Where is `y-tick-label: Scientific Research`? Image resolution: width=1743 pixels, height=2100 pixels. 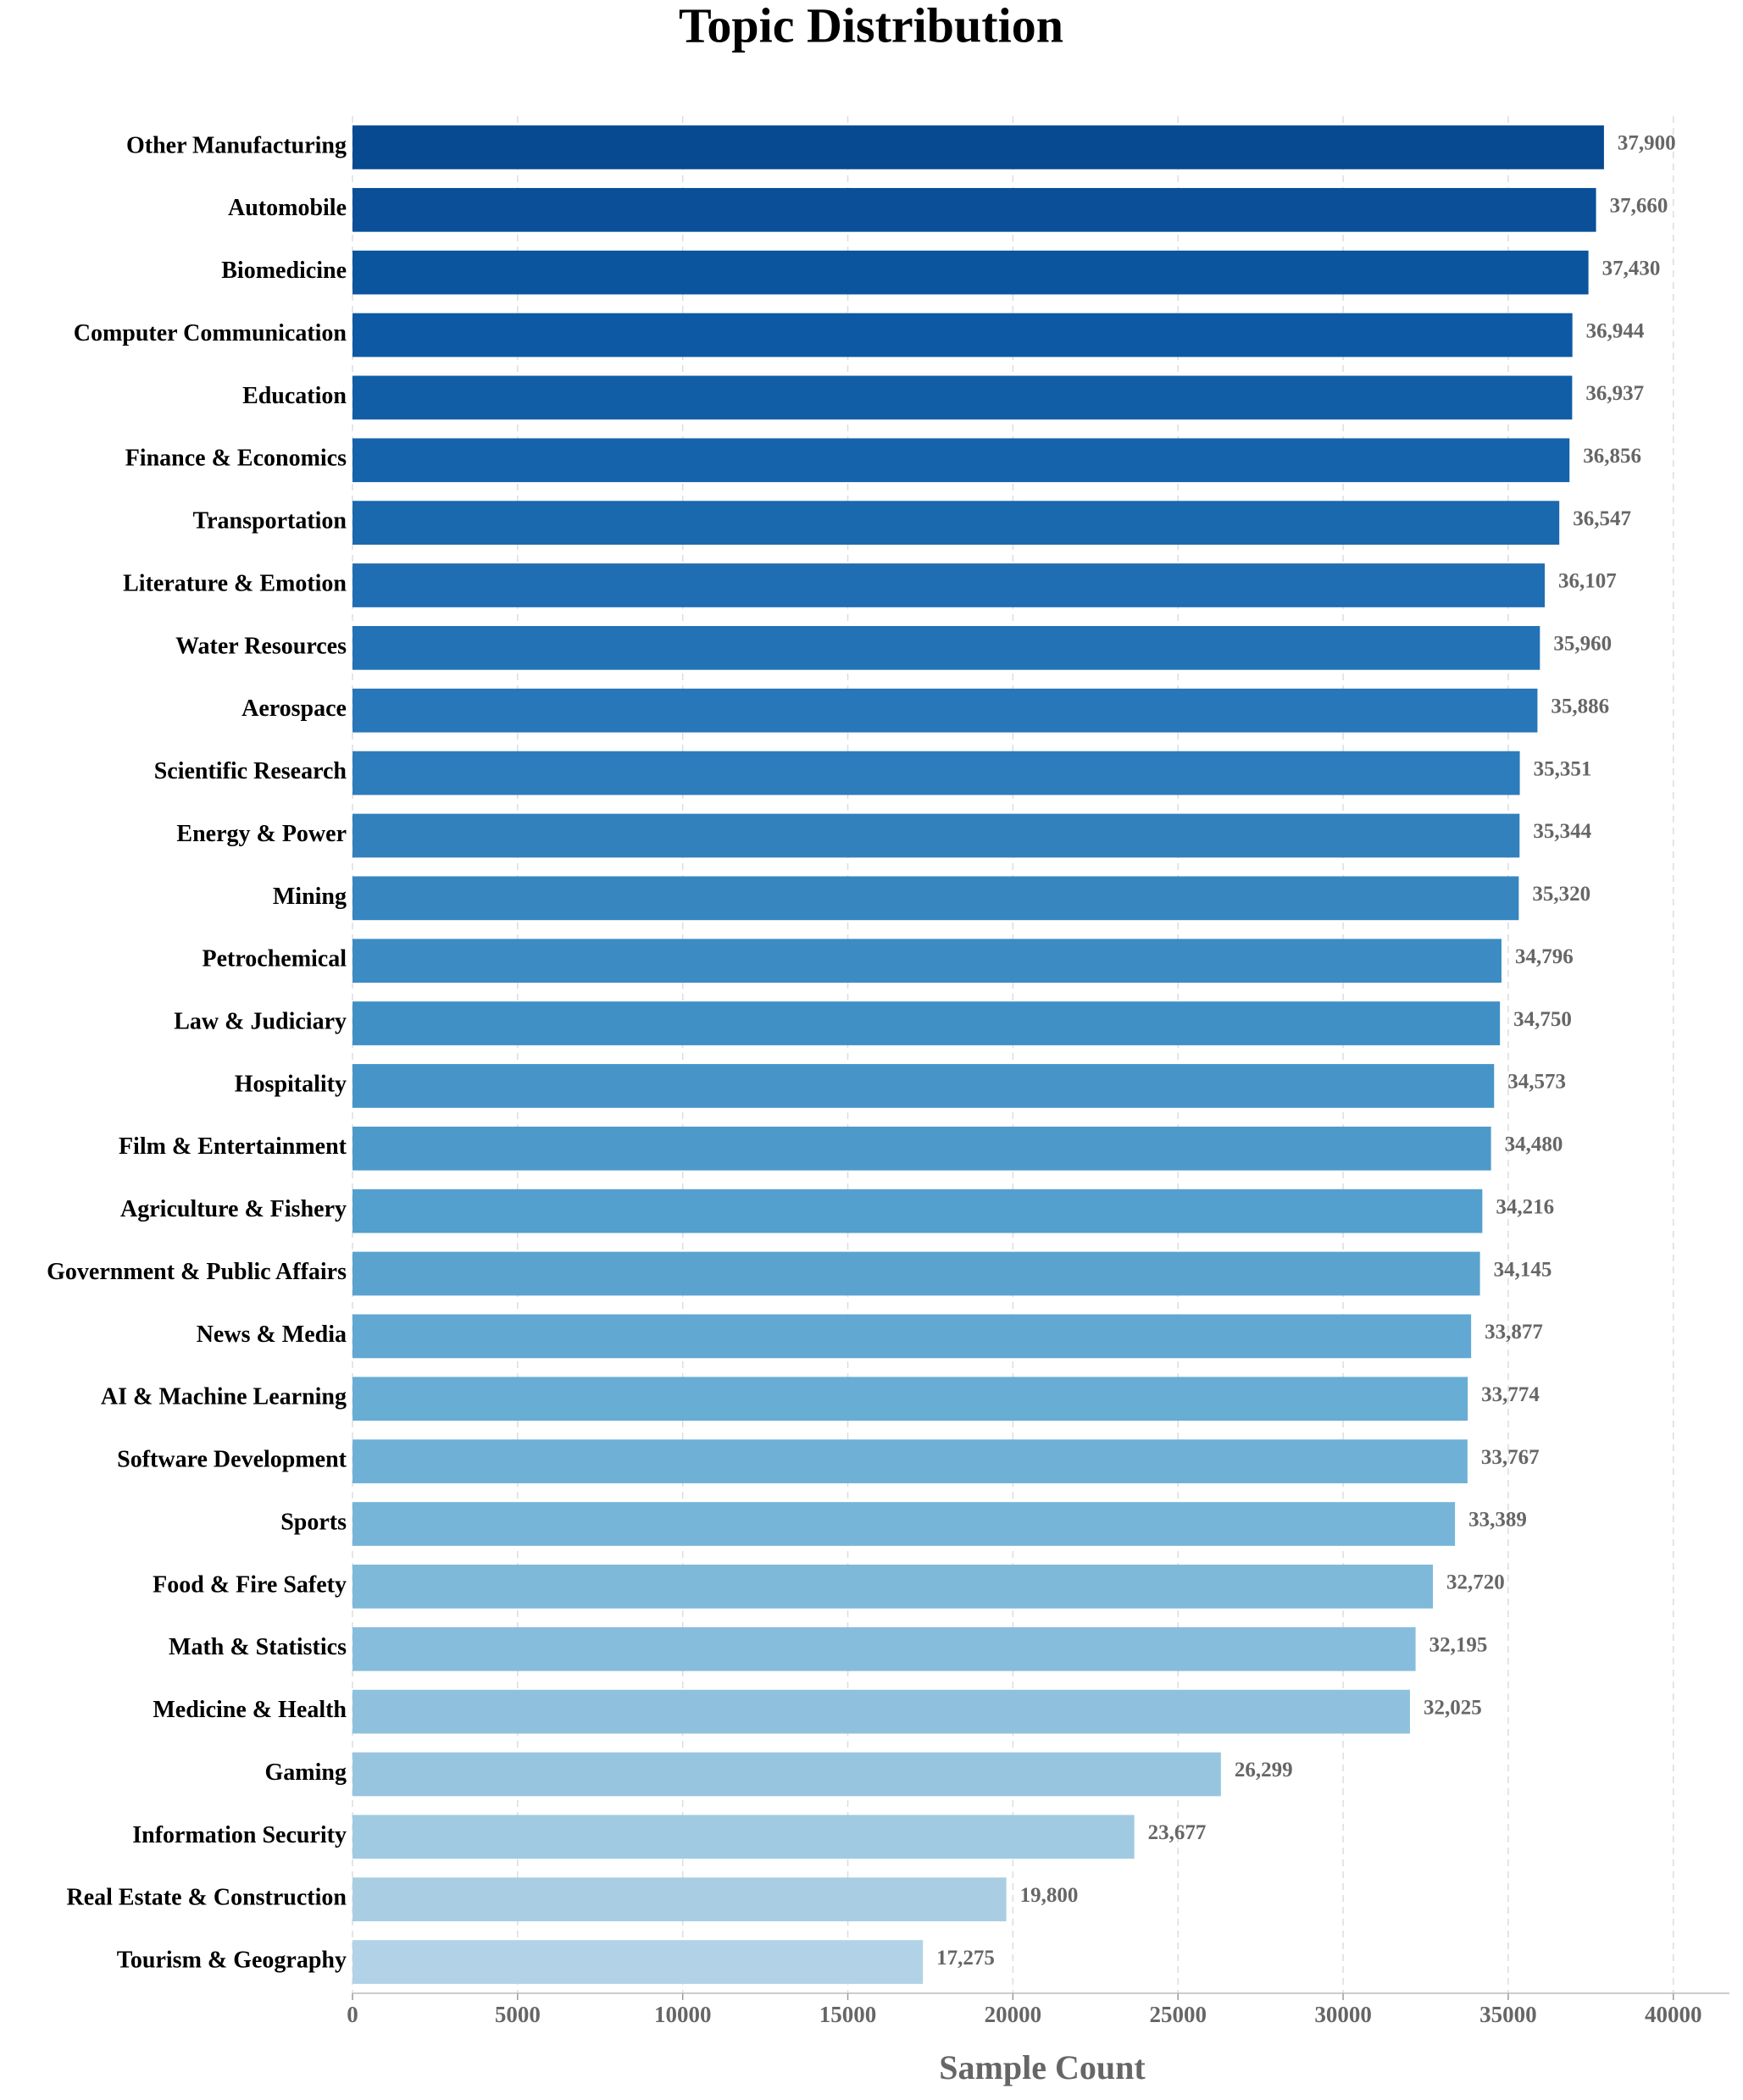 y-tick-label: Scientific Research is located at coordinates (250, 771).